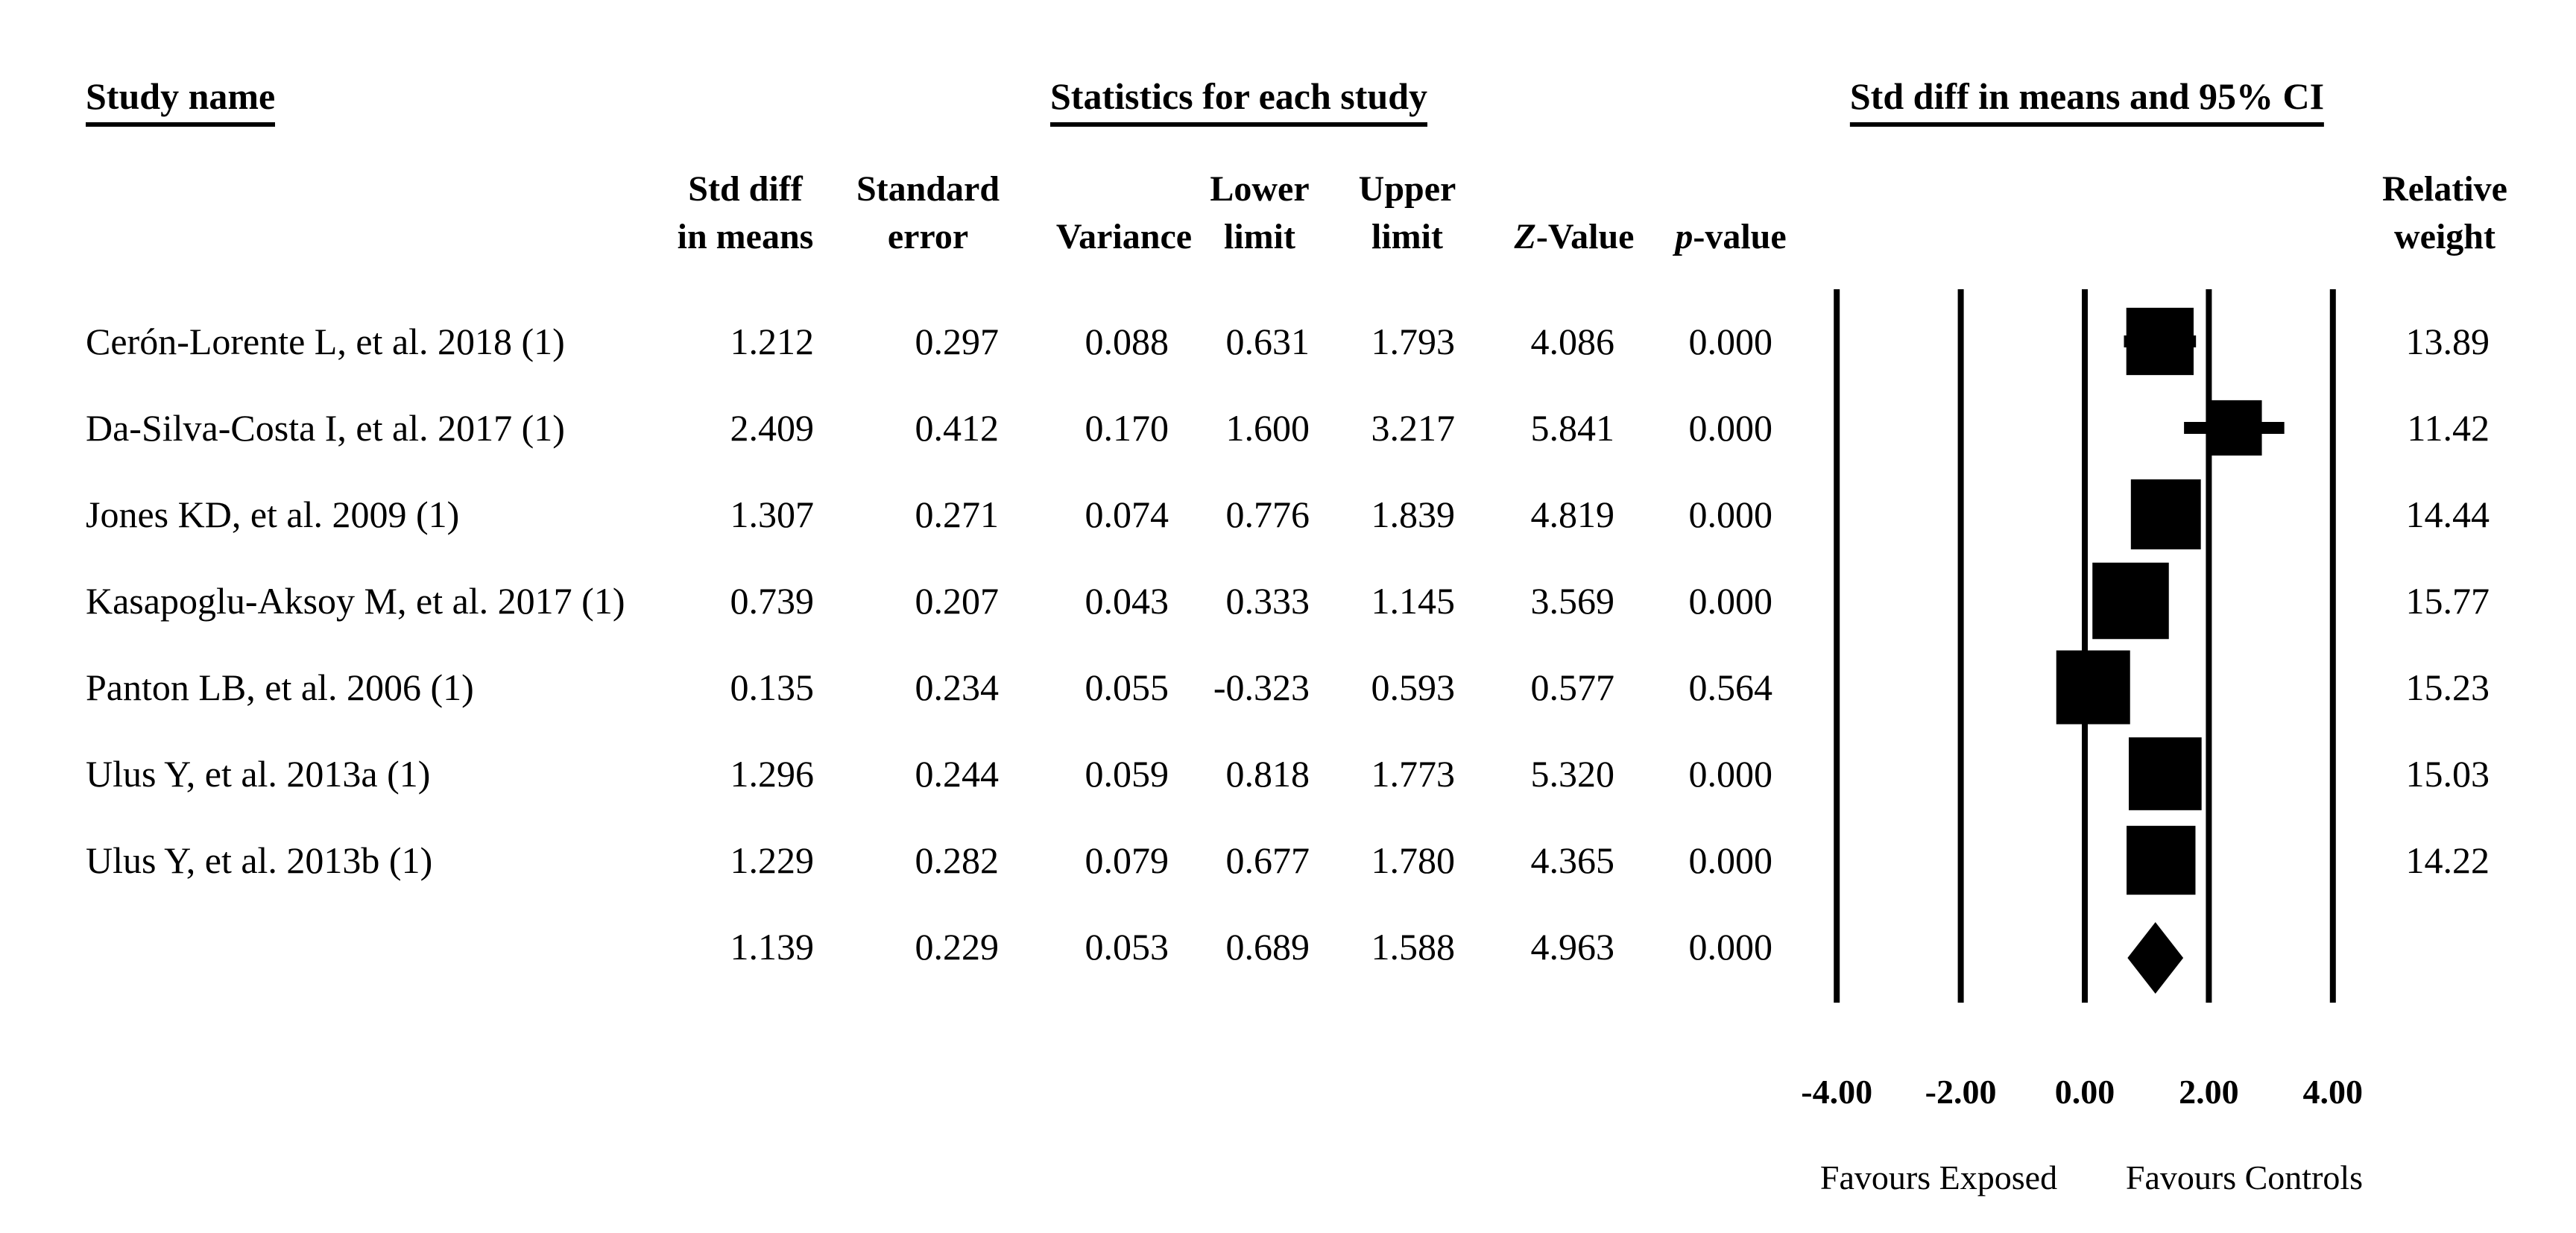 The height and width of the screenshot is (1233, 2576). What do you see at coordinates (1267, 947) in the screenshot?
I see `value-lower-limit: 0.689` at bounding box center [1267, 947].